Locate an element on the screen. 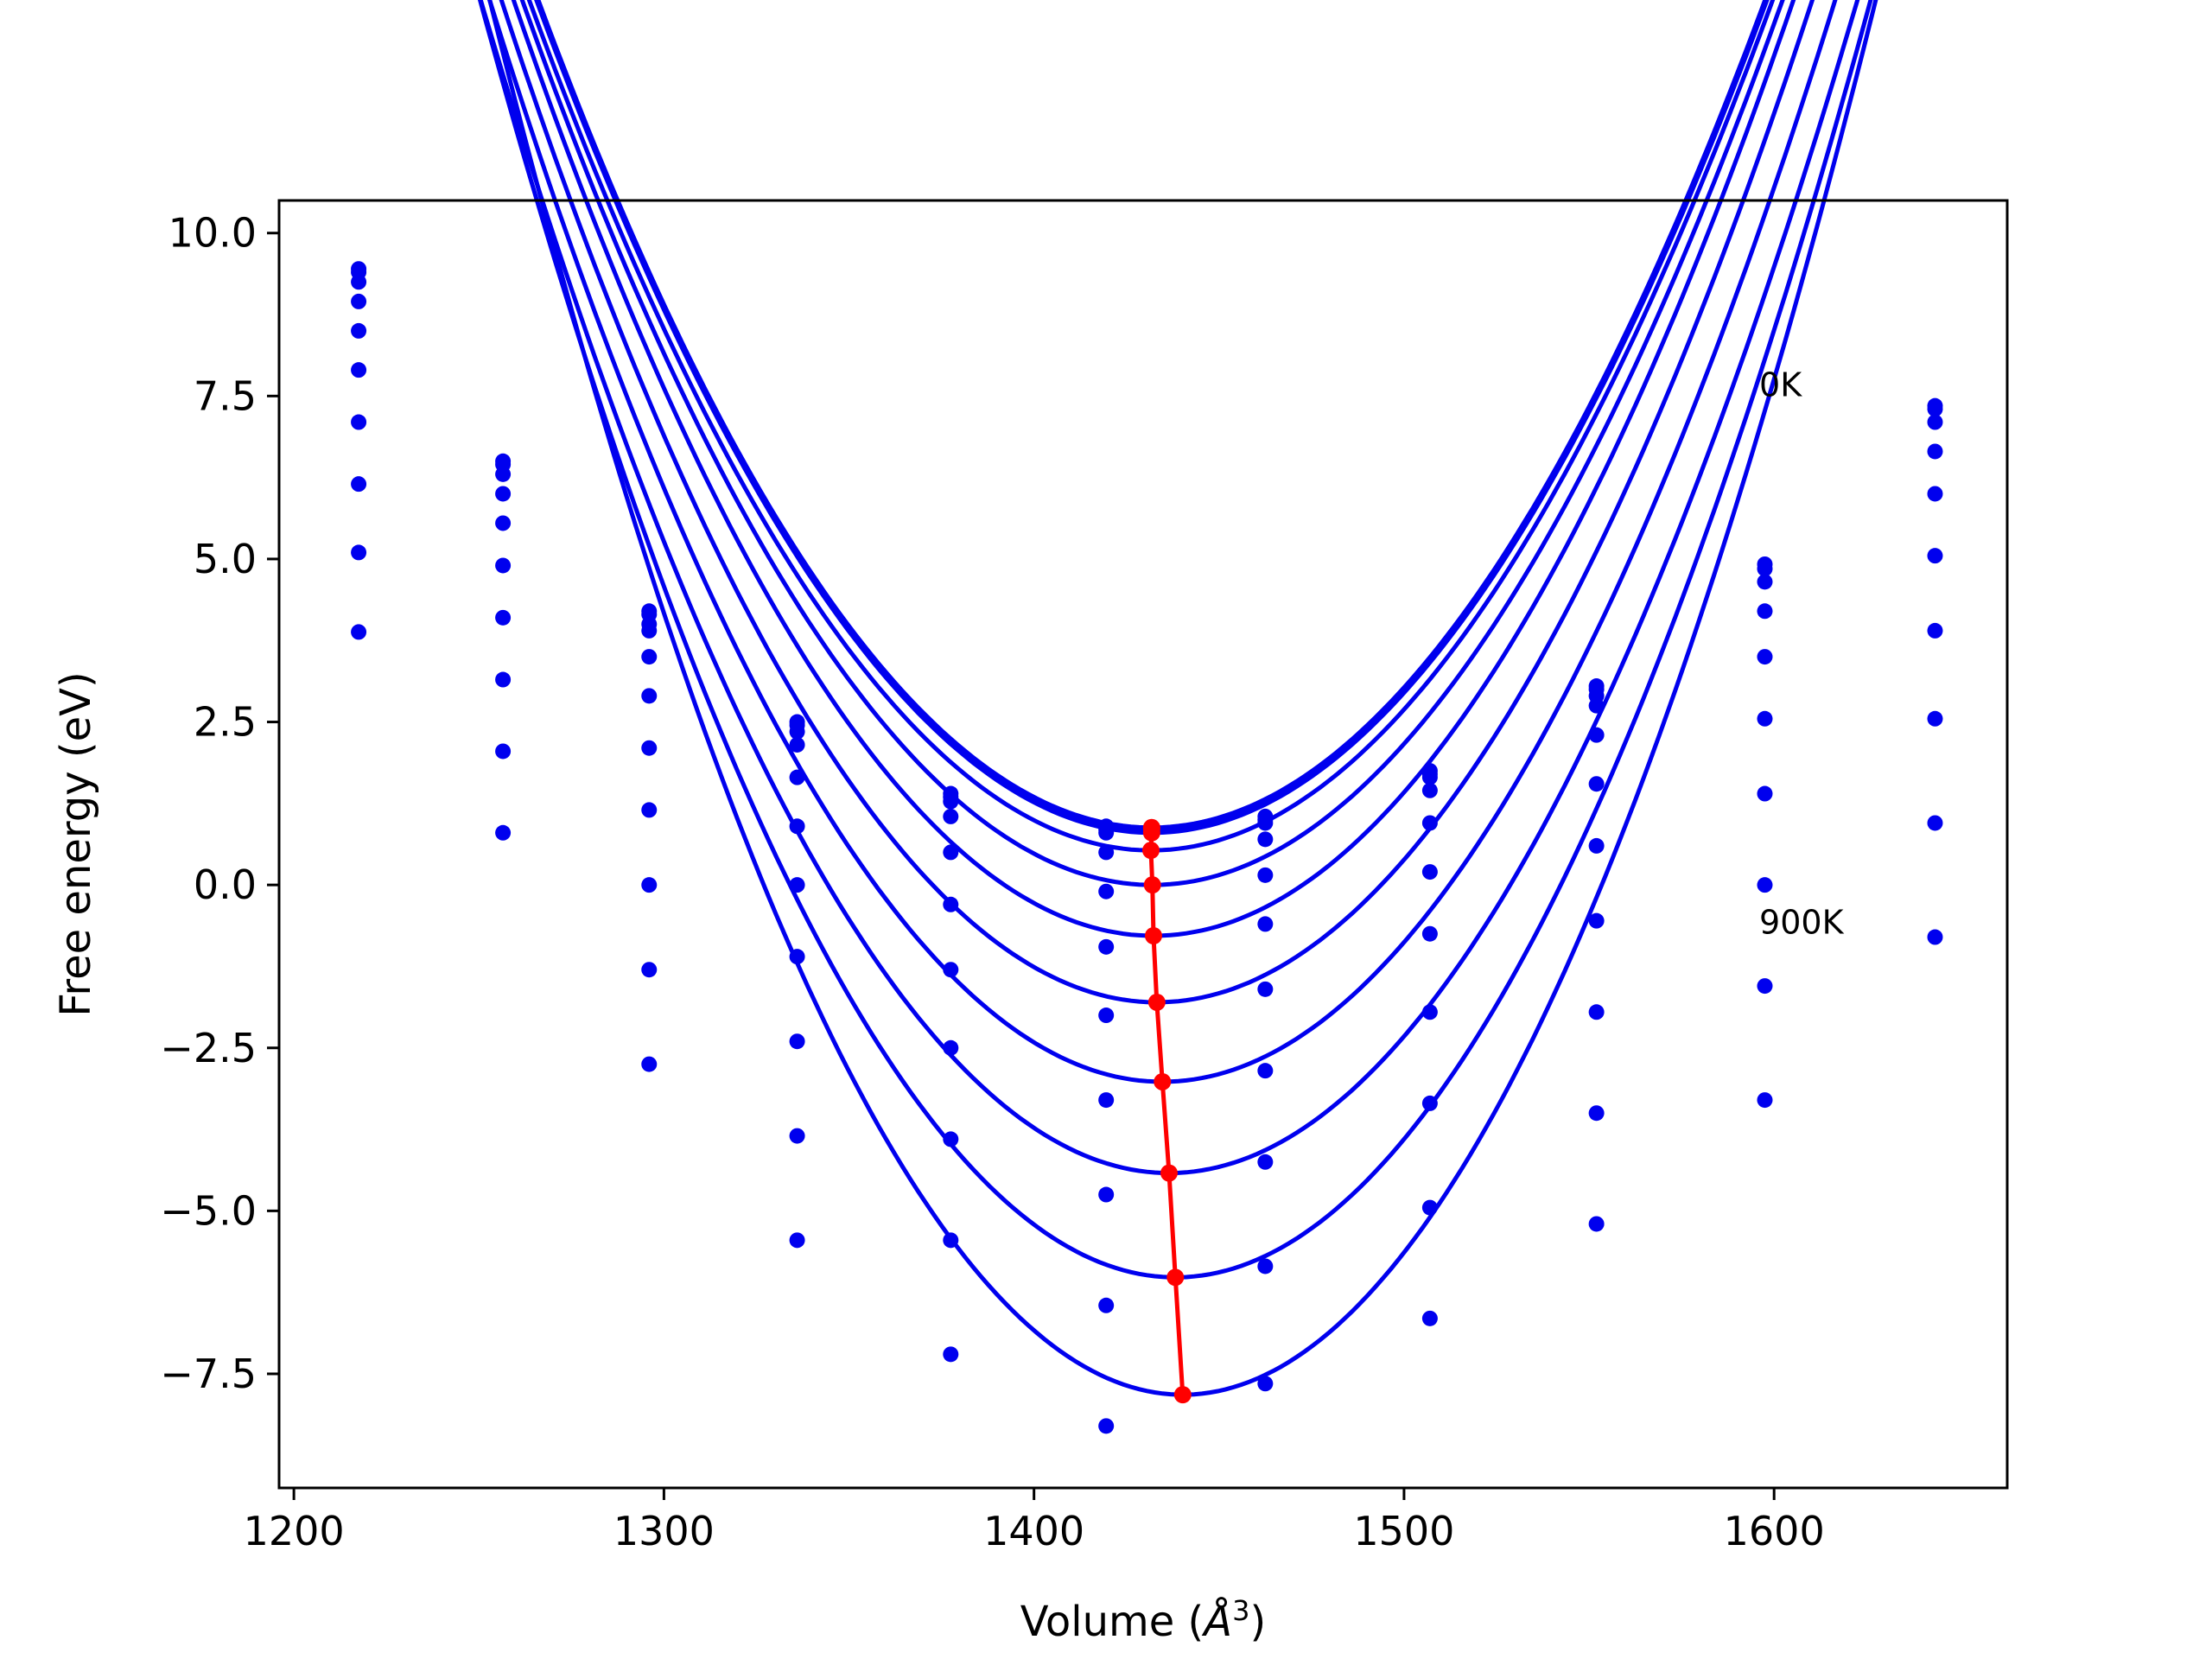  y-tick-label-8: −7.5 is located at coordinates (208, 1374).